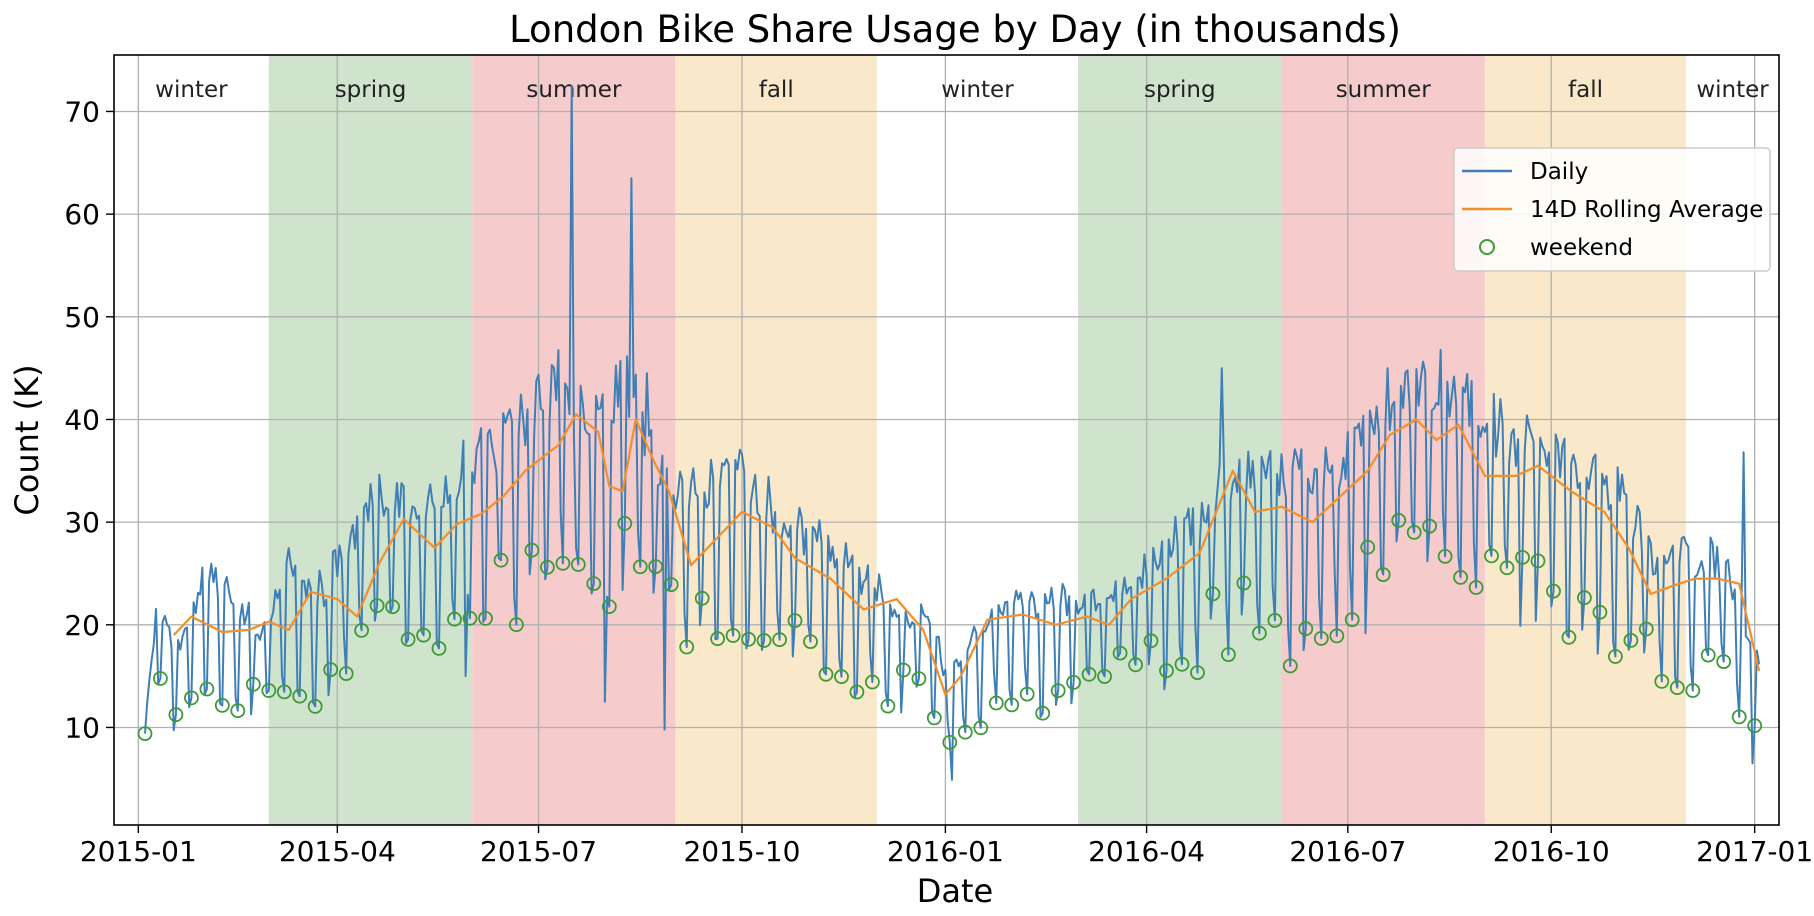  Describe the element at coordinates (1383, 440) in the screenshot. I see `season-band-summer` at that location.